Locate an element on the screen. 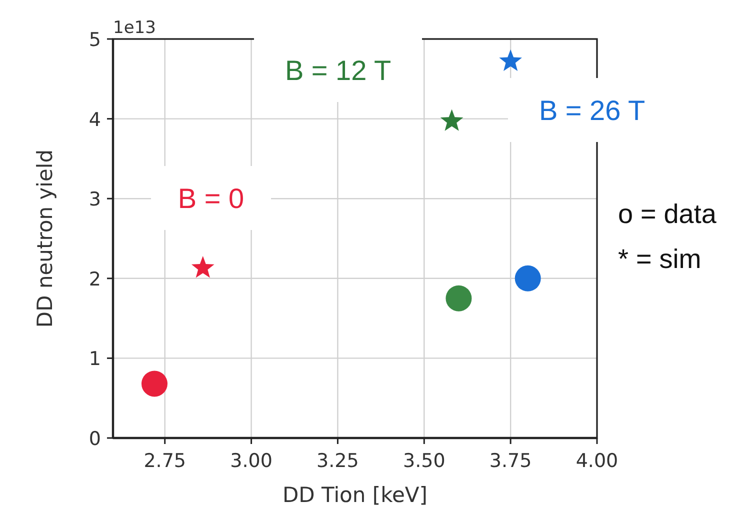  y-tick-label: 0 is located at coordinates (94, 439).